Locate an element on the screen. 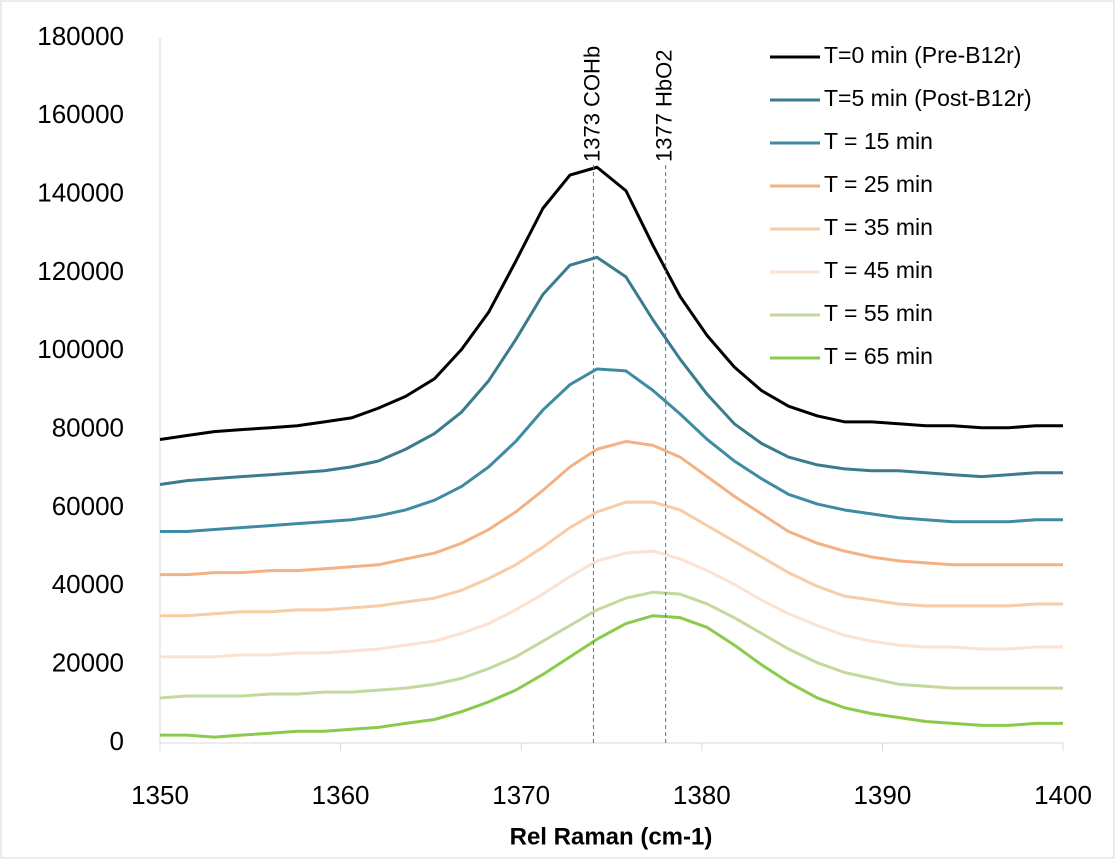 The width and height of the screenshot is (1116, 860). legend-label: T=5 min (Post-B12r) is located at coordinates (928, 98).